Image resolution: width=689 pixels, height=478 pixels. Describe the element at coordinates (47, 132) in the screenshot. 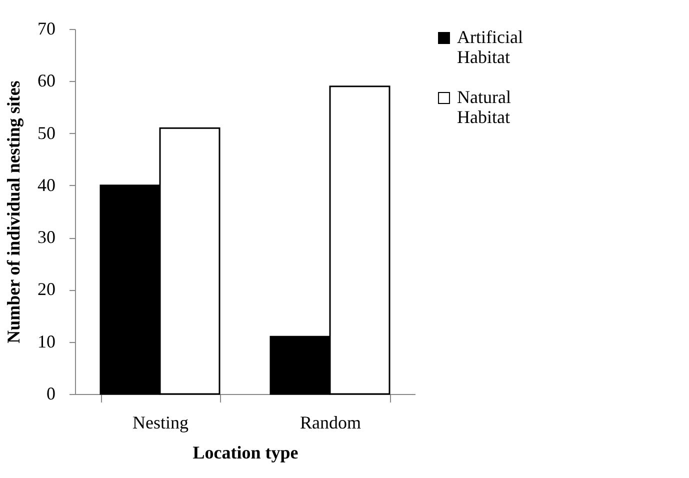

I see `y-tick-label: 50` at that location.